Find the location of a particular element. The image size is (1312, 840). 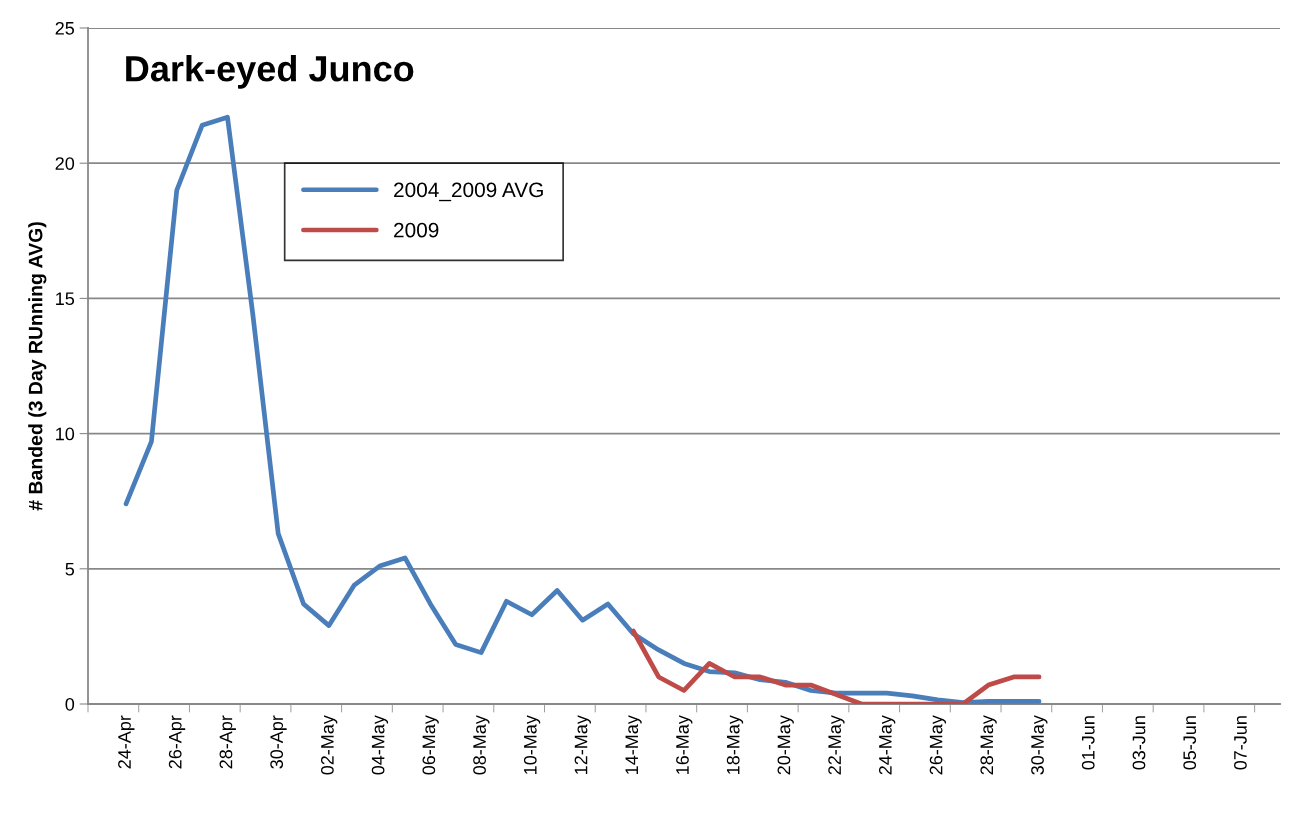

y-tick-label: 0 is located at coordinates (70, 704).